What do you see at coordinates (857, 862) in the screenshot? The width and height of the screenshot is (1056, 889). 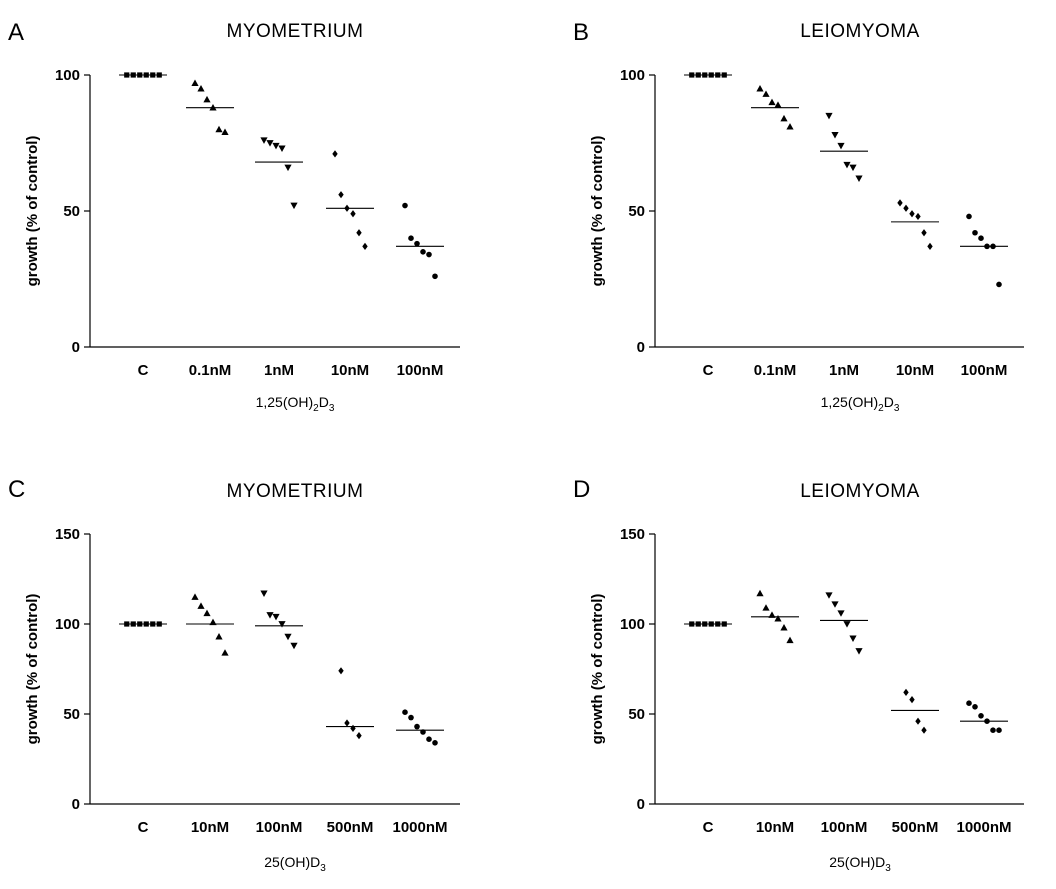 I see `x-axis-title-part: 25(OH)D` at bounding box center [857, 862].